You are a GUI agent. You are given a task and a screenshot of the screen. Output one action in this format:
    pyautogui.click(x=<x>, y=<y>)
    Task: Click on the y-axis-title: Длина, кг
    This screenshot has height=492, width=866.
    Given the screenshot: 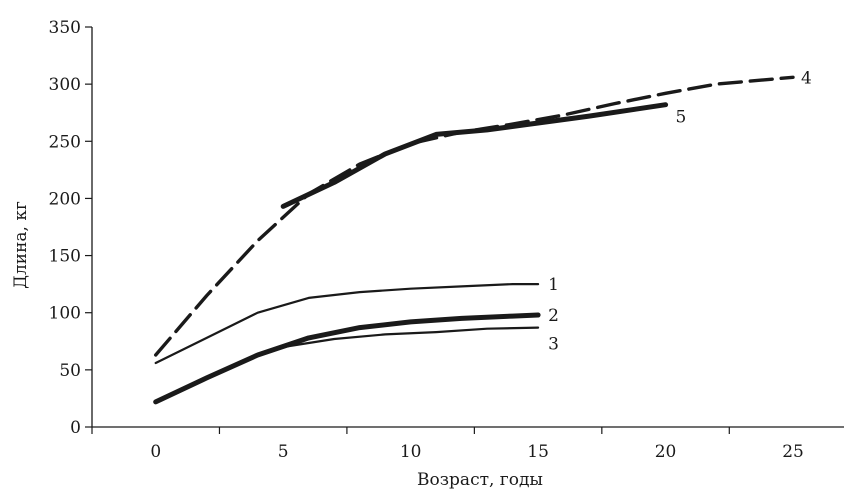 What is the action you would take?
    pyautogui.click(x=21, y=245)
    